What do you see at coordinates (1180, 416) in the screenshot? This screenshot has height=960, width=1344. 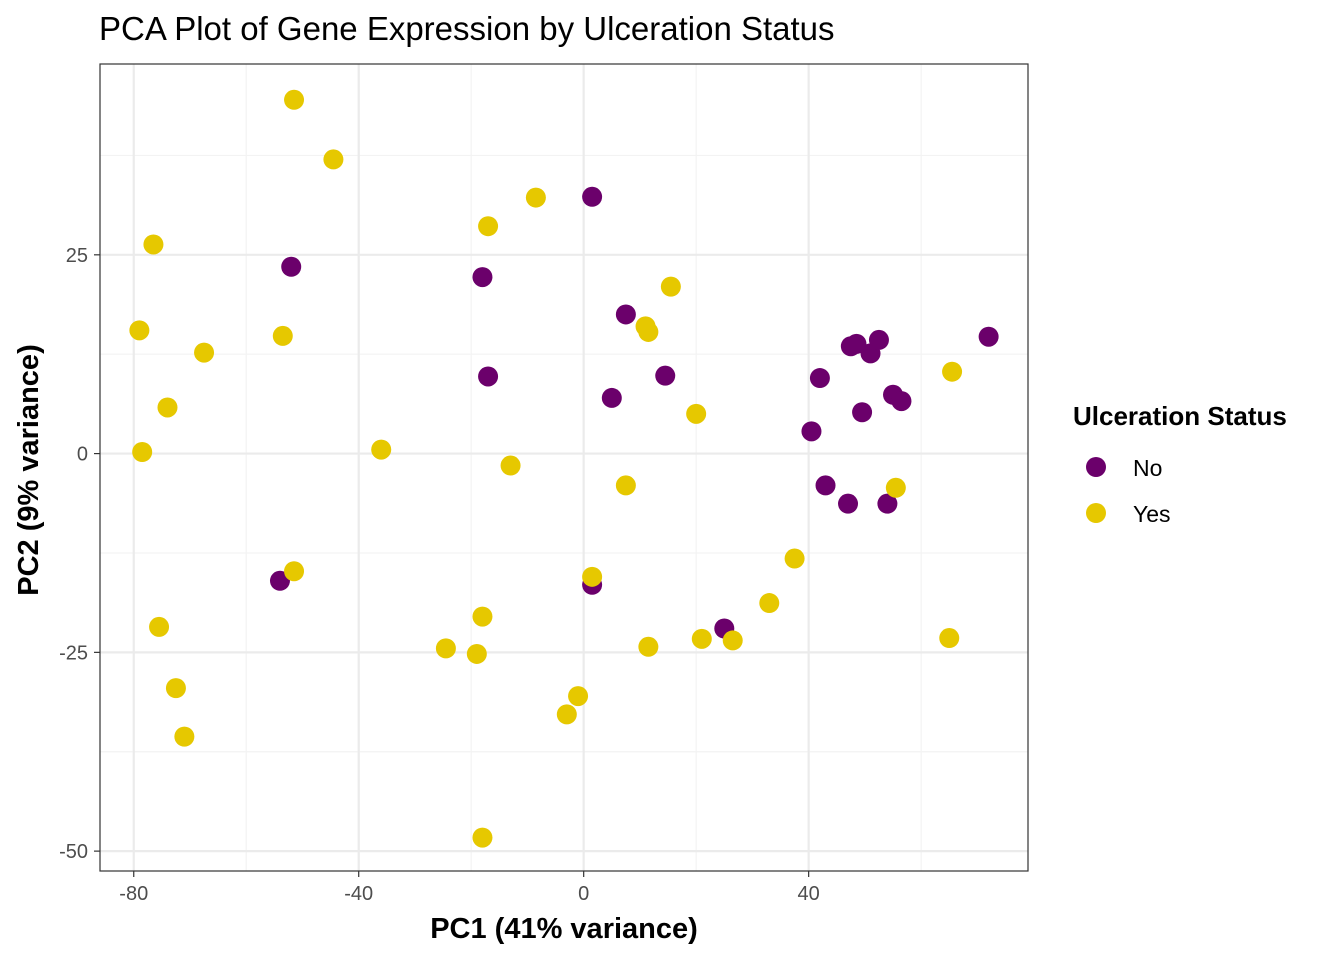 I see `legend-title: Ulceration Status` at bounding box center [1180, 416].